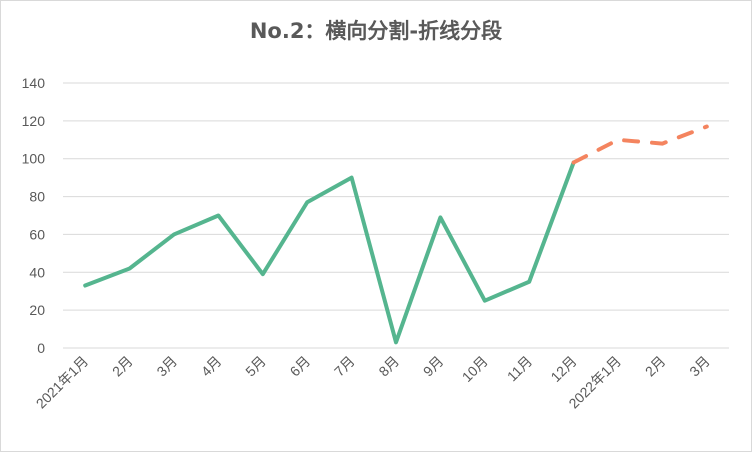  I want to click on x-tick-label: 11月, so click(519, 368).